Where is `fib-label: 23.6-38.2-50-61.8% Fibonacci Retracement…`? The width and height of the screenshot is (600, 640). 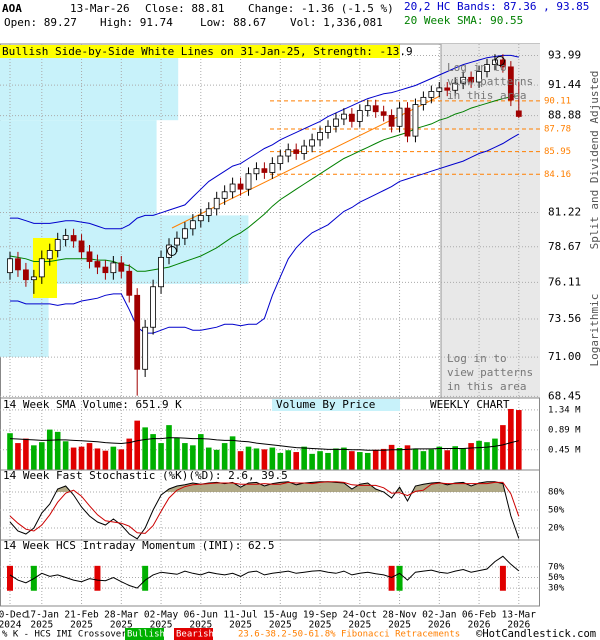
fib-label: 23.6-38.2-50-61.8% Fibonacci Retracement… is located at coordinates (349, 635).